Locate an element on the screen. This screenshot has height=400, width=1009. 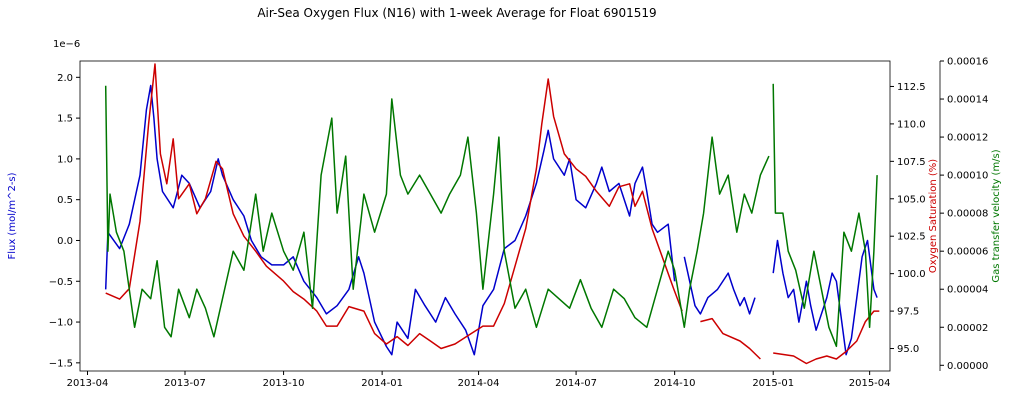
x-tick-label-6: 2014-10 is located at coordinates (675, 383).